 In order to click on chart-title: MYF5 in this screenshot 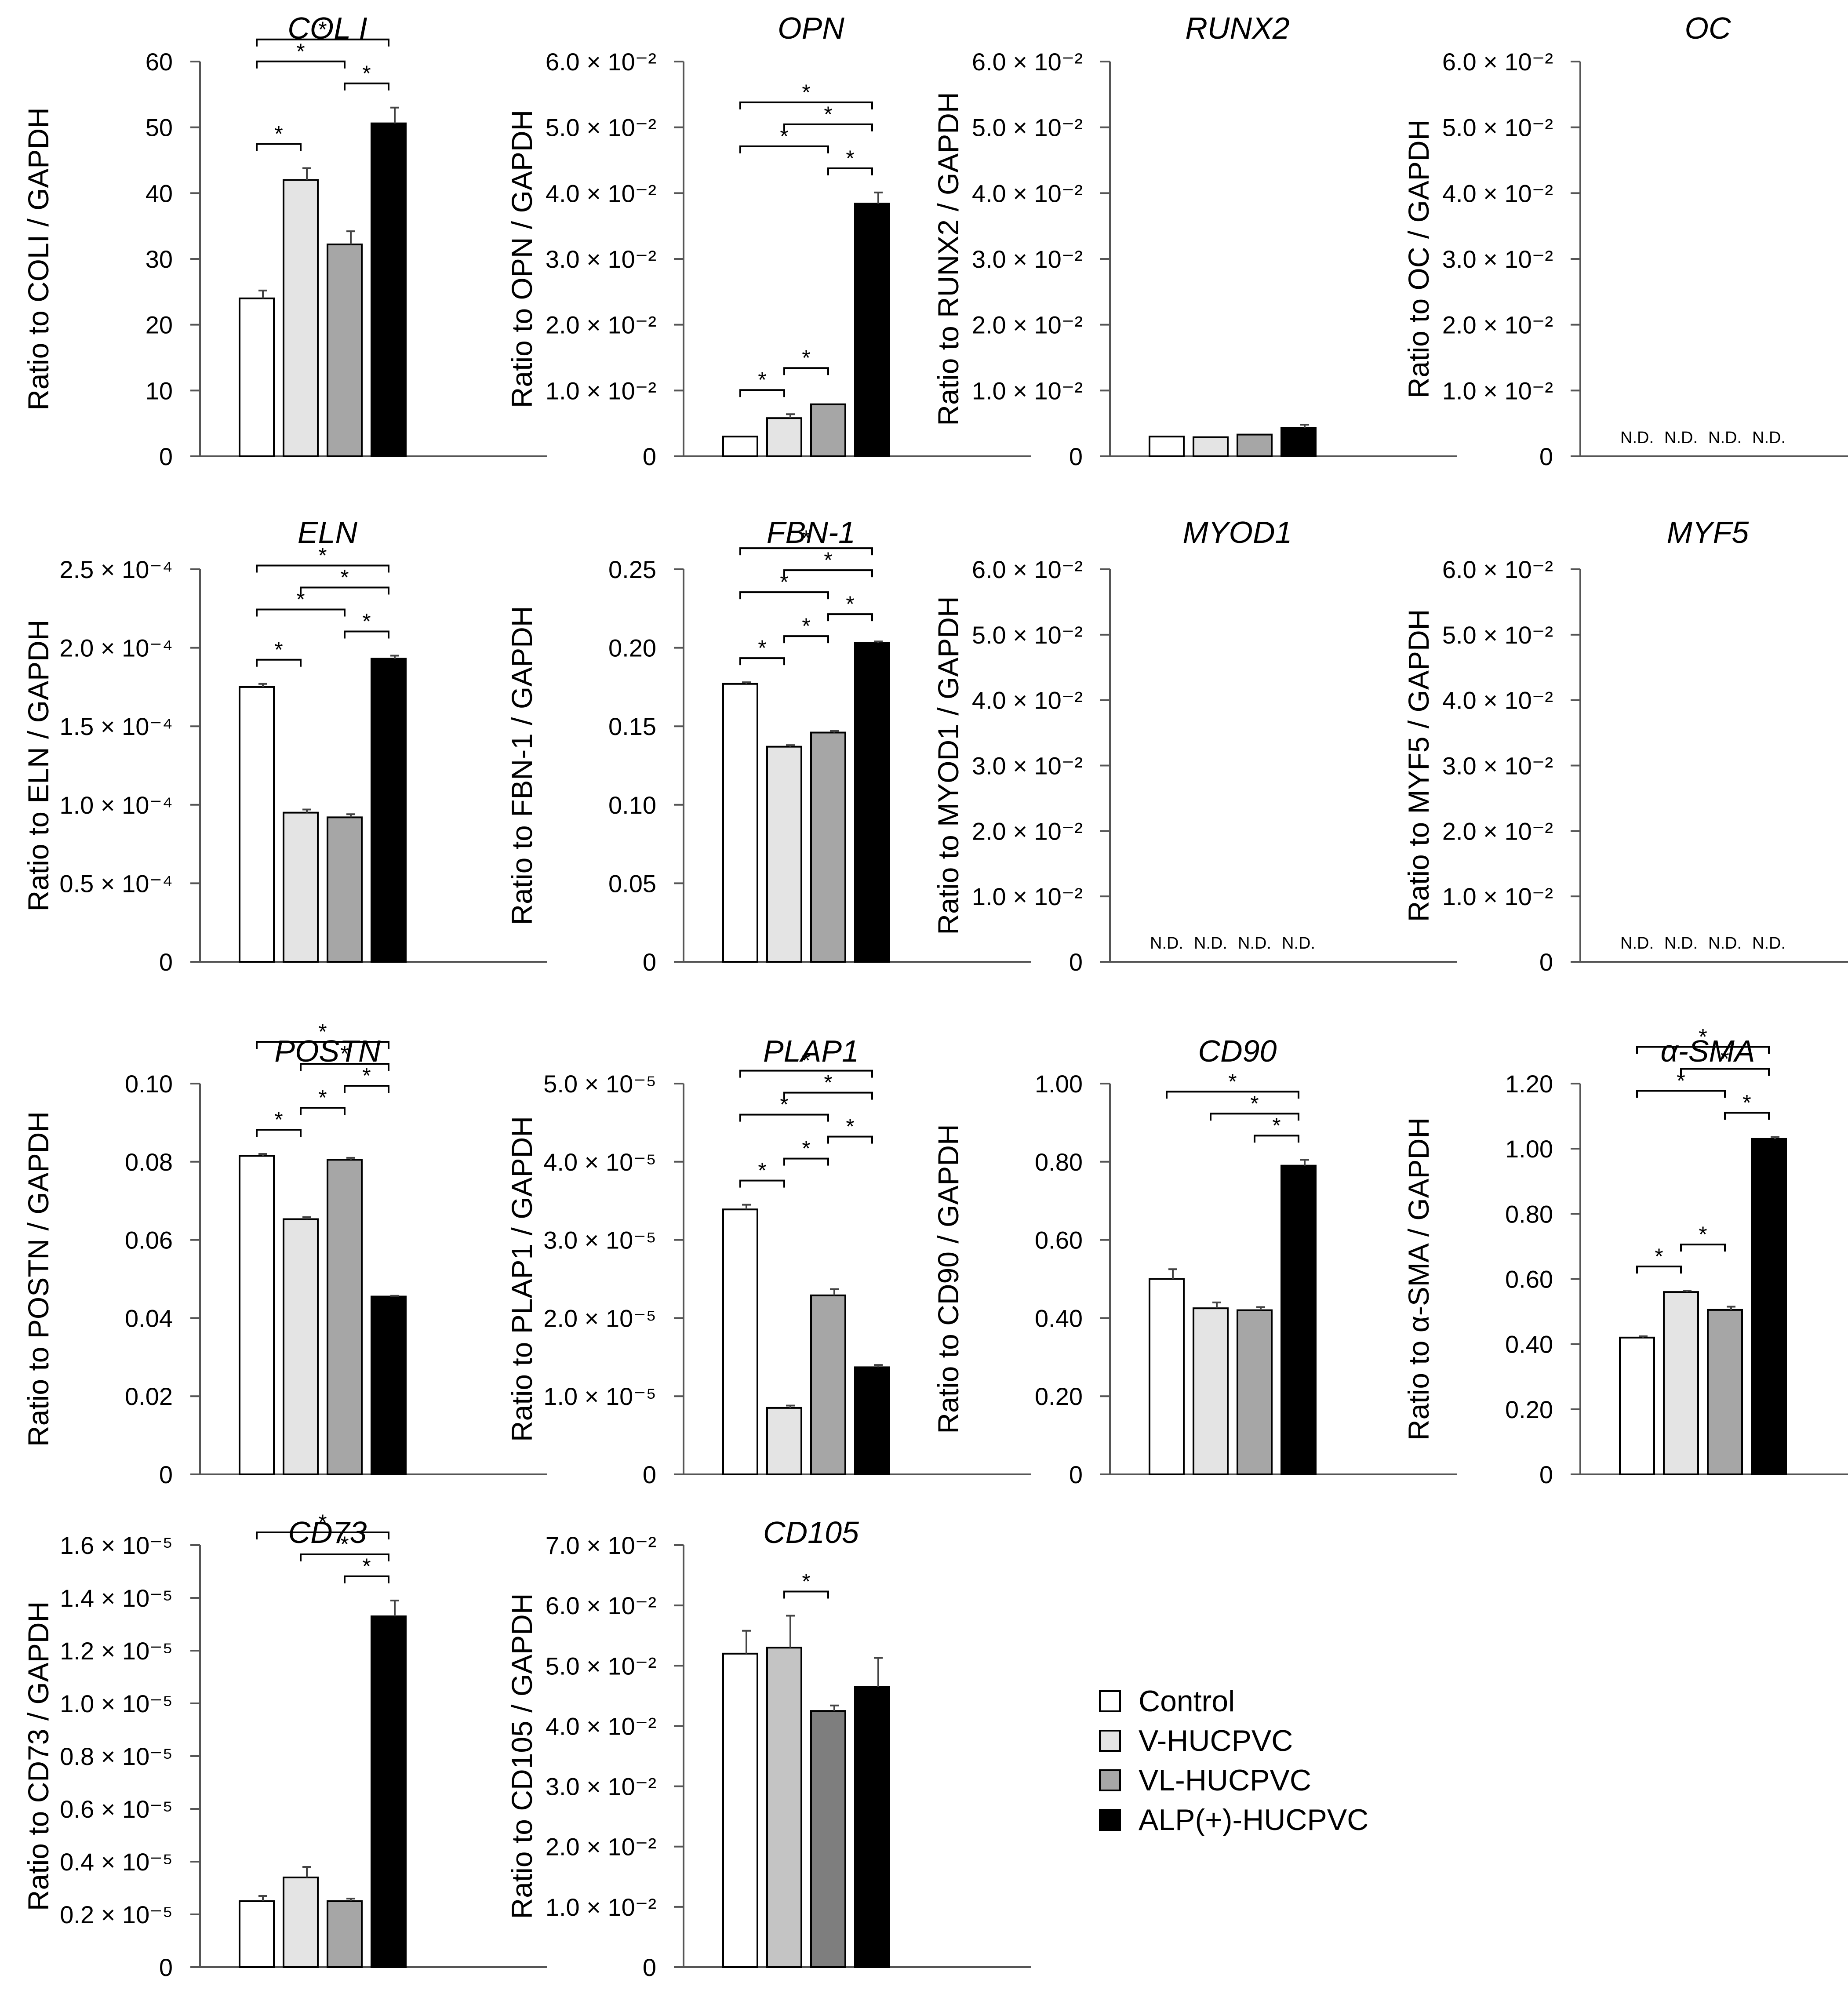, I will do `click(1708, 532)`.